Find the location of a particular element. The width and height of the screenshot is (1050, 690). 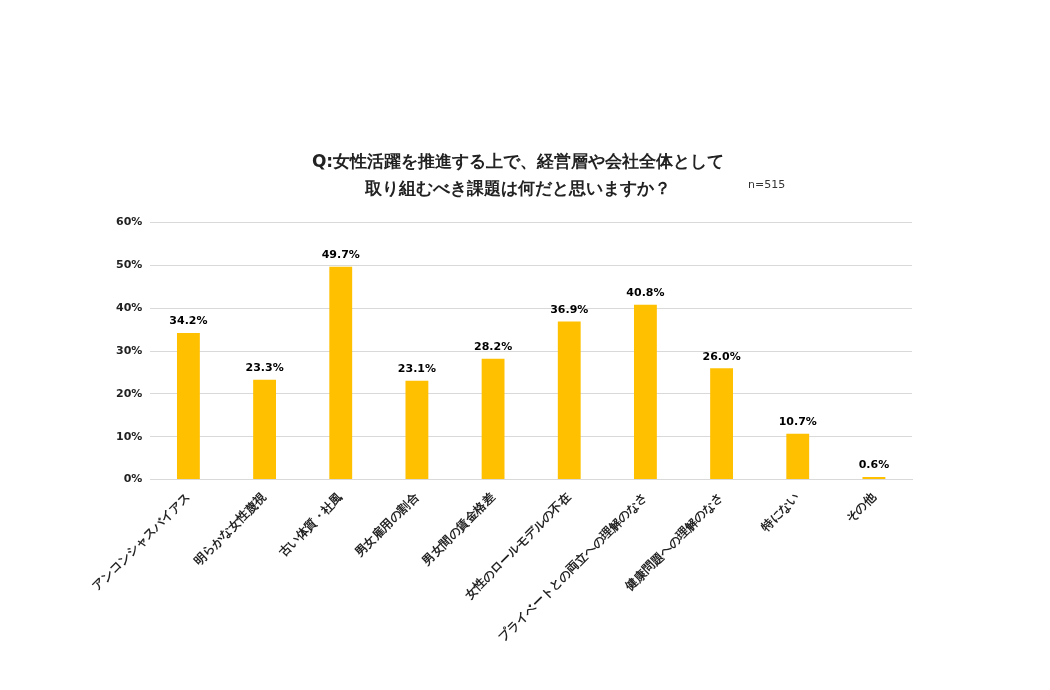

data-label: 34.2% is located at coordinates (188, 321).